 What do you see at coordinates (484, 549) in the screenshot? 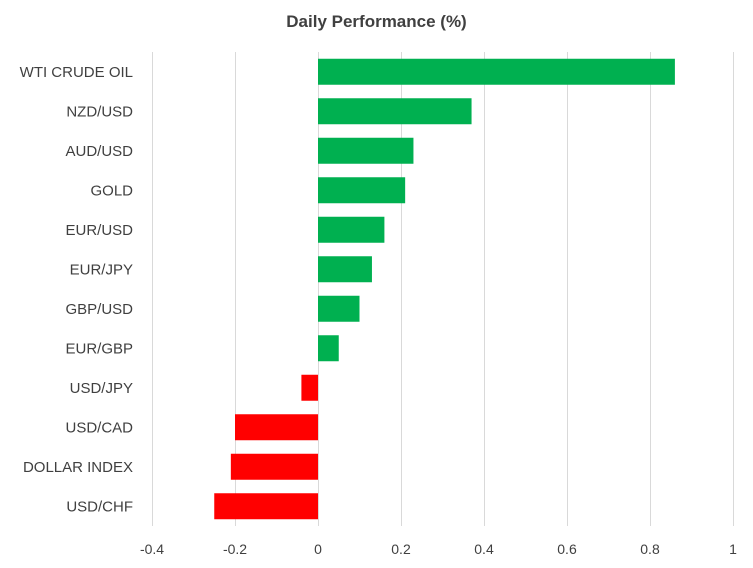
I see `x-tick-label: 0.4` at bounding box center [484, 549].